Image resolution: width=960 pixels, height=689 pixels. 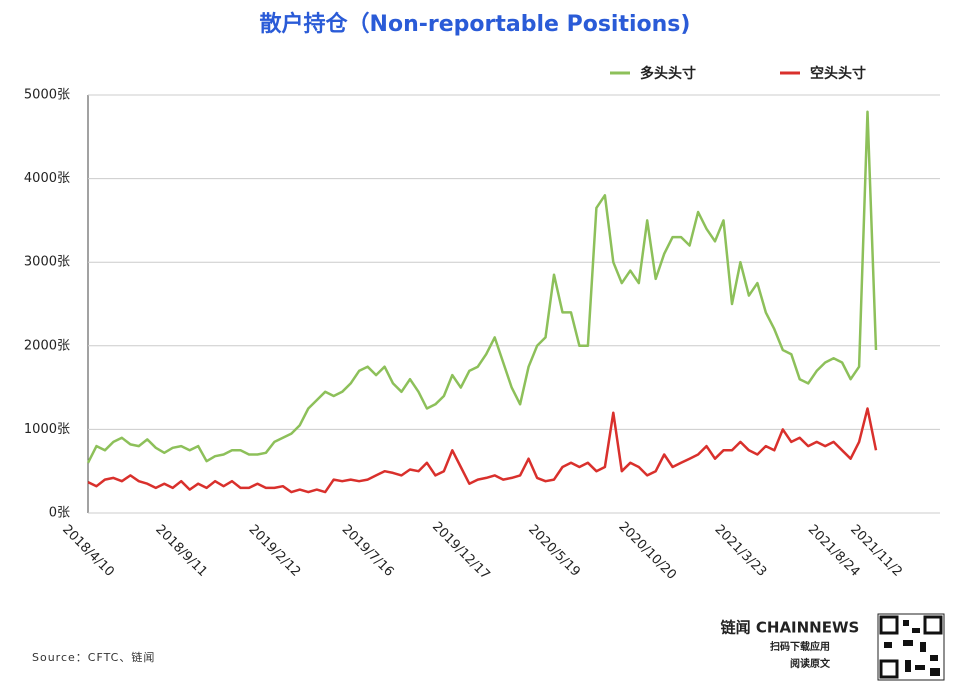 I want to click on y-tick-label: 2000张, so click(x=47, y=345).